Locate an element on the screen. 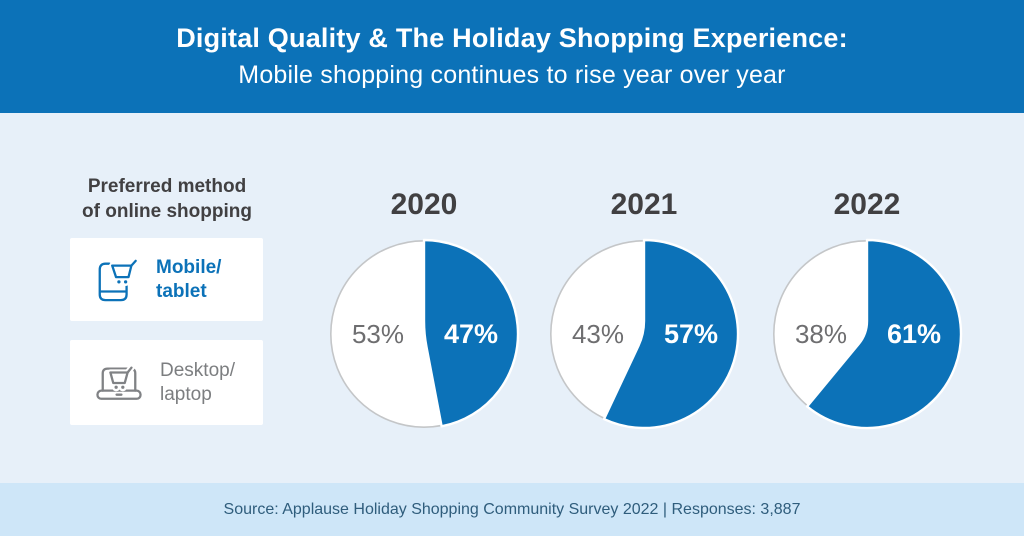 Image resolution: width=1024 pixels, height=536 pixels. pie-figure-2021: 2021 43% 57% is located at coordinates (644, 309).